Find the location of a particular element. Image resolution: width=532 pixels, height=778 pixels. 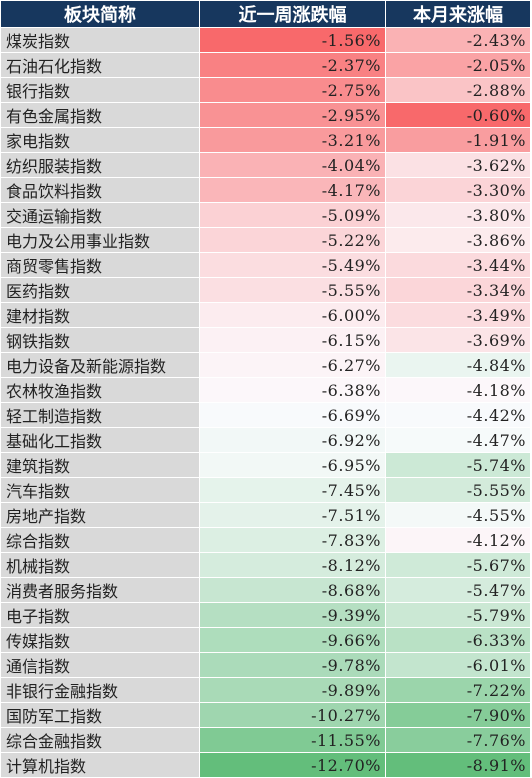

sector-name-cell: 综合金融指数 is located at coordinates (100, 740).